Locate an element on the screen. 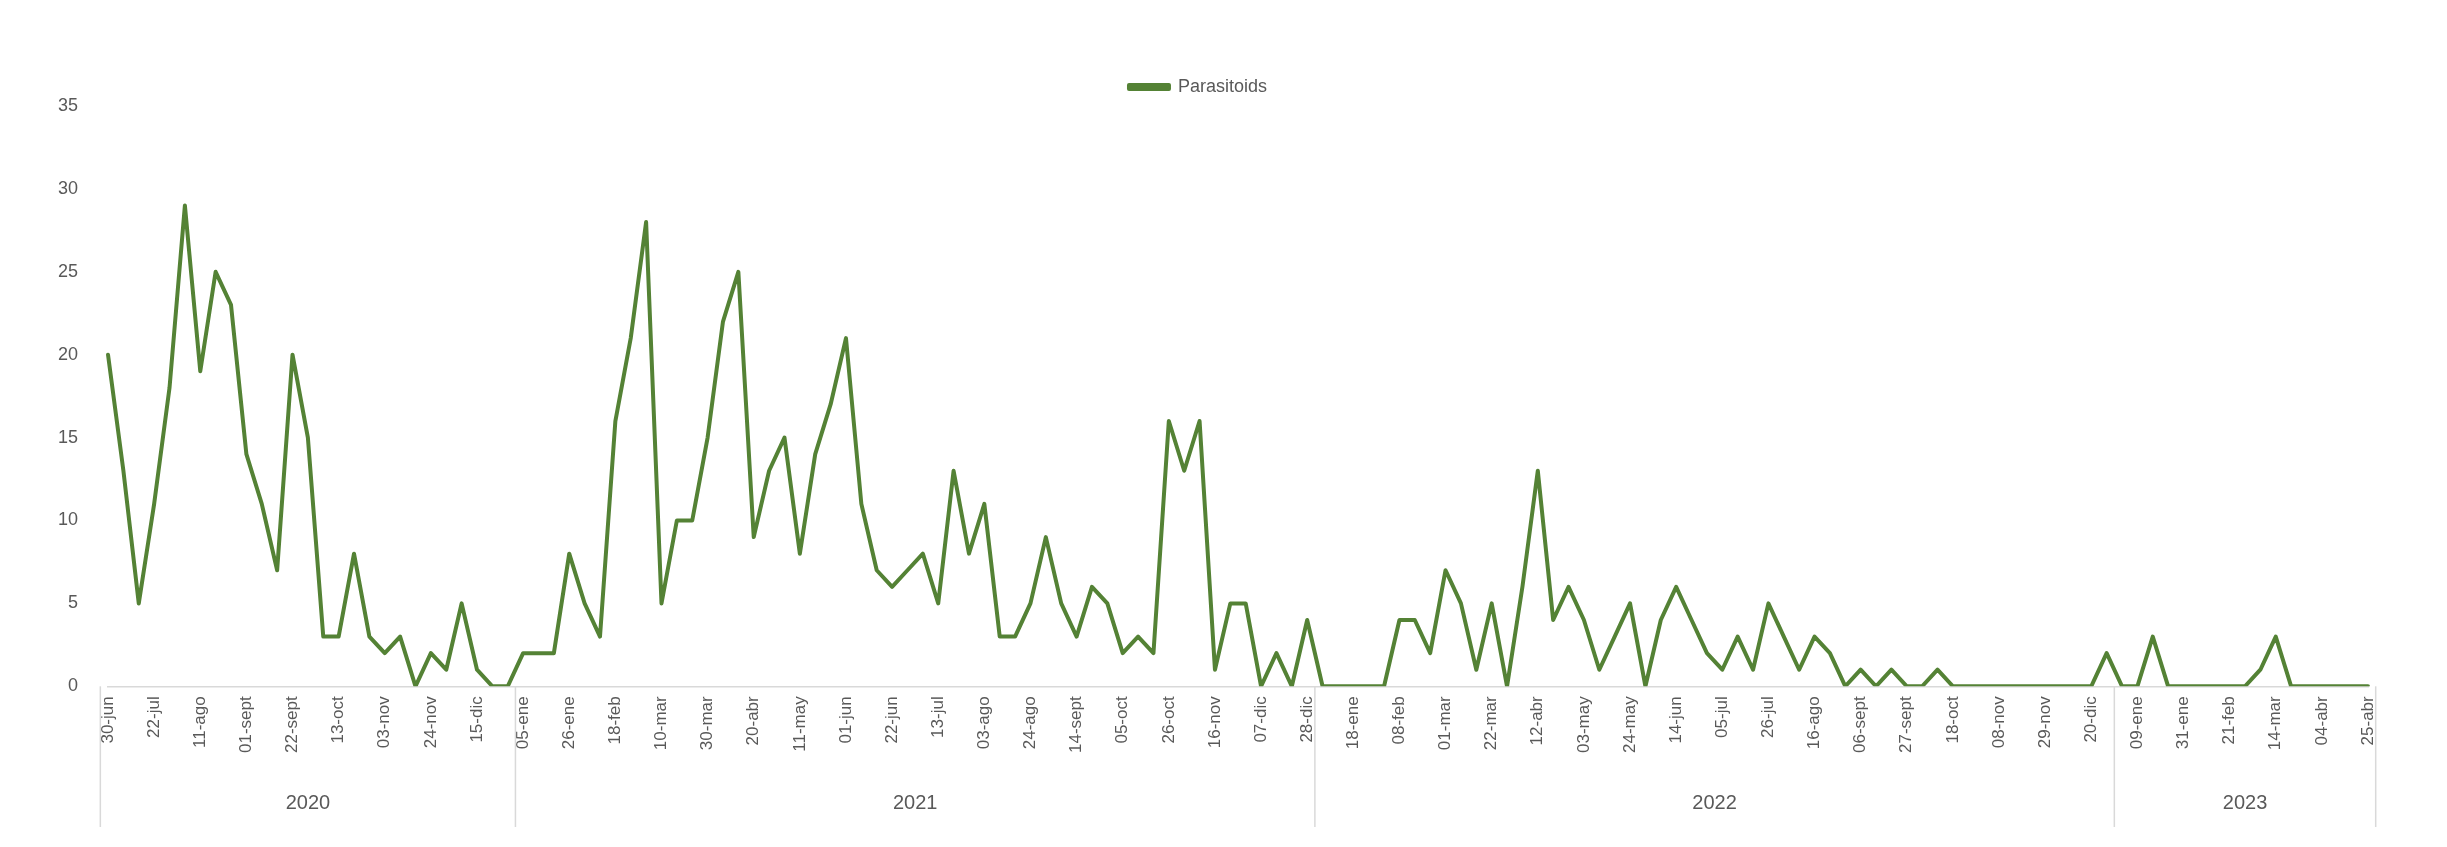 This screenshot has height=847, width=2447. x-tick-label: 30-jun is located at coordinates (107, 720).